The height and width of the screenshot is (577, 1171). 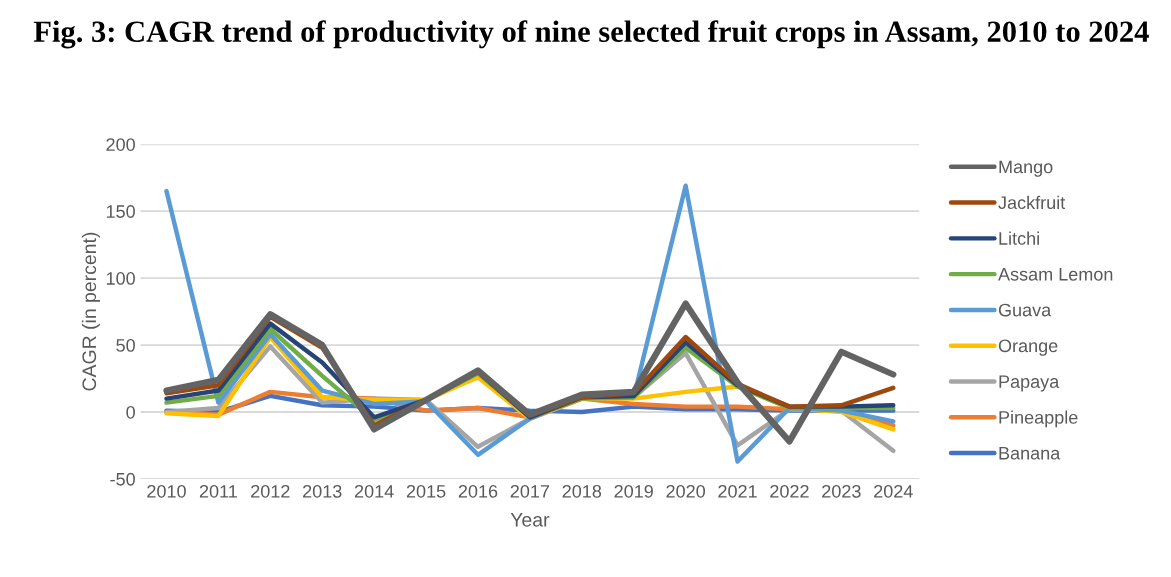 I want to click on y-tick-label: 150, so click(x=120, y=211).